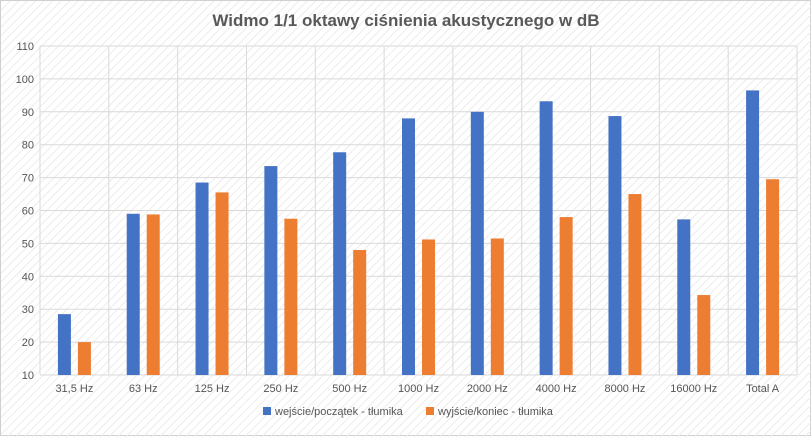  I want to click on y-tick-label: 10, so click(28, 376).